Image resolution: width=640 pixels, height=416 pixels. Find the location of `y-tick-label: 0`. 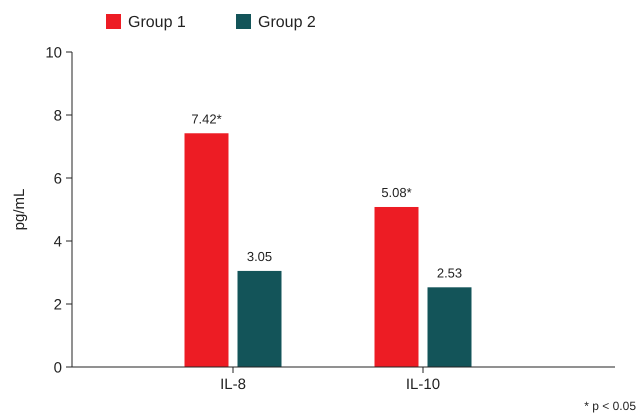

y-tick-label: 0 is located at coordinates (58, 367).